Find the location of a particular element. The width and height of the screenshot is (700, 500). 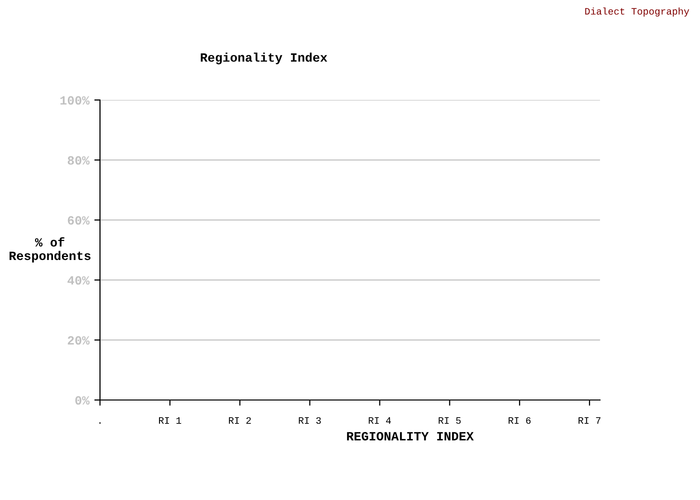

y-tick-label: 60% is located at coordinates (79, 220).